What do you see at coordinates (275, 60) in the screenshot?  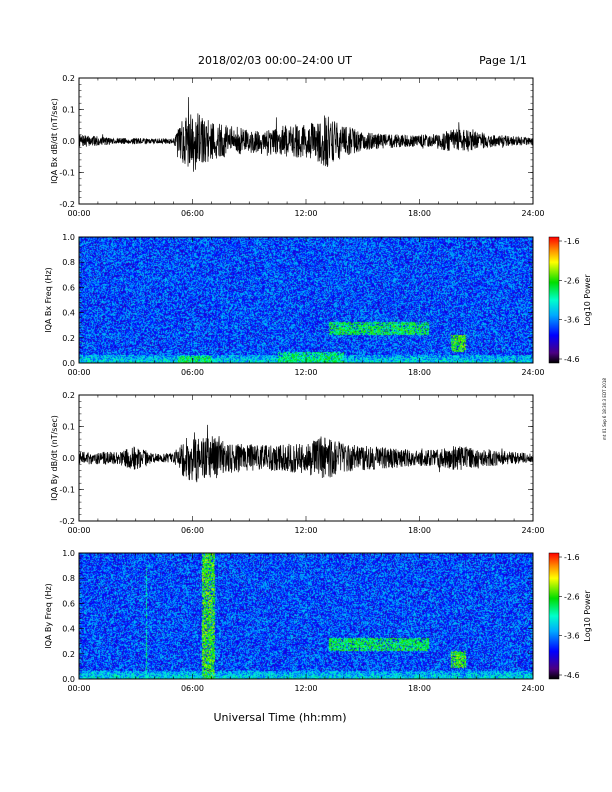 I see `page-title: 2018/02/03 00:00–24:00 UT` at bounding box center [275, 60].